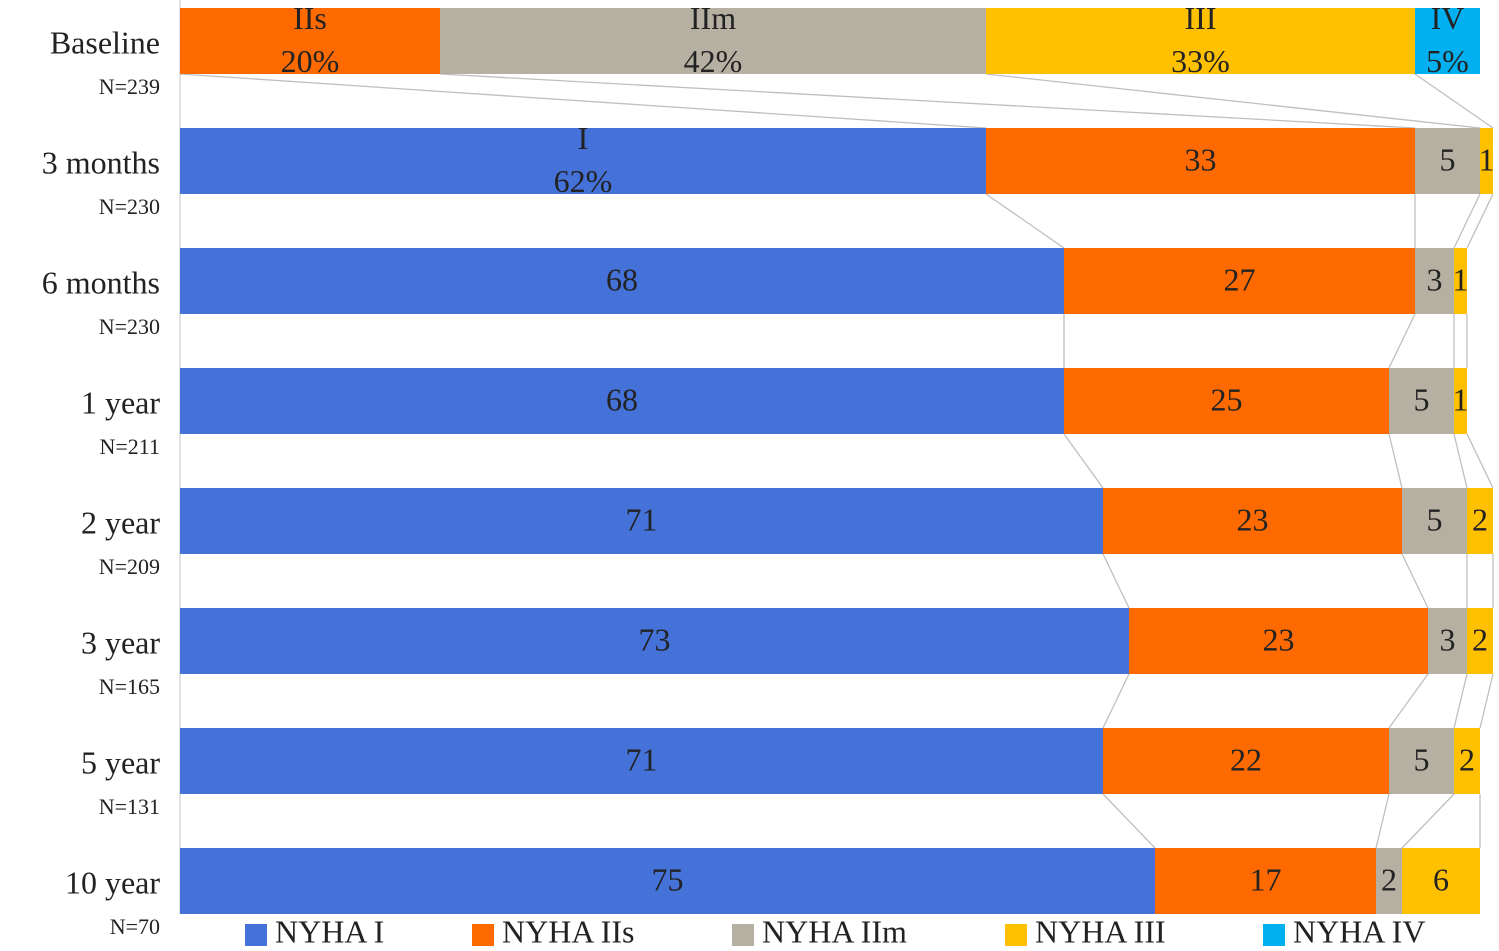 The width and height of the screenshot is (1499, 951). I want to click on data-label: IIm 42%, so click(713, 39).